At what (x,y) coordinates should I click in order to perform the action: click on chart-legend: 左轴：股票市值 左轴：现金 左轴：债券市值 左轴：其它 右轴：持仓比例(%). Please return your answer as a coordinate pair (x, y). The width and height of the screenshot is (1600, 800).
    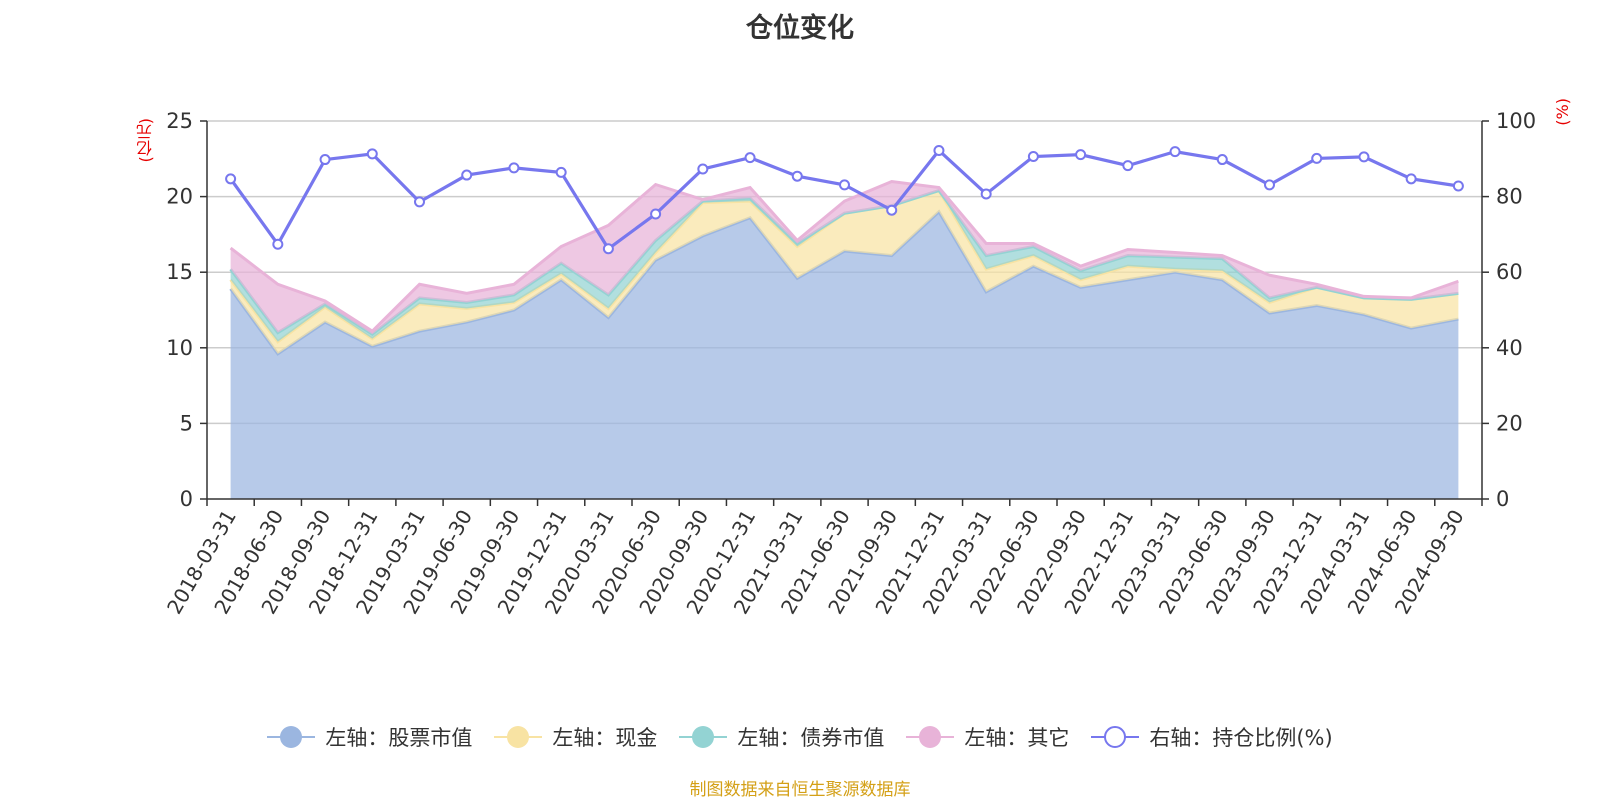
    Looking at the image, I should click on (800, 737).